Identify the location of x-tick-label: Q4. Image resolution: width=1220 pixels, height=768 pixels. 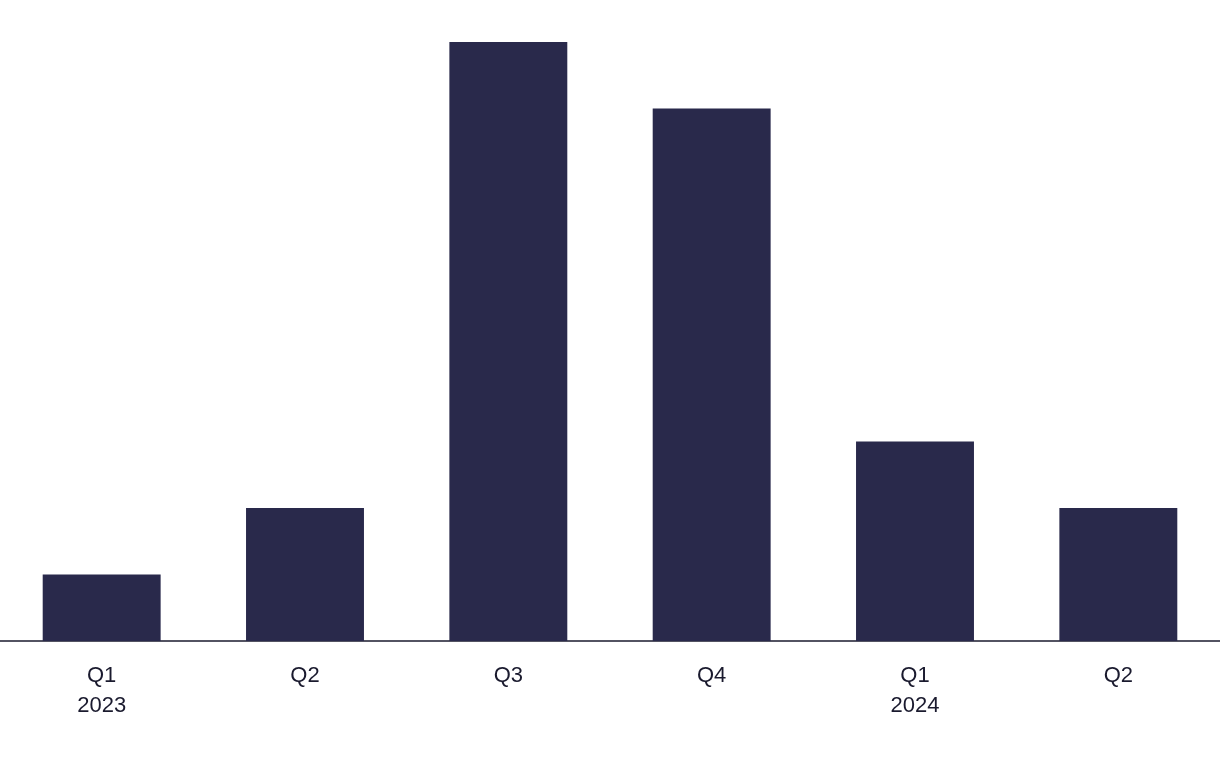
(711, 674).